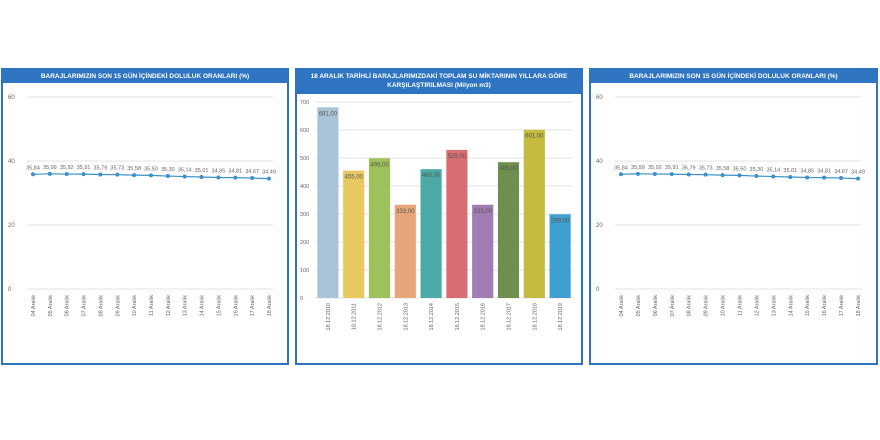 This screenshot has height=440, width=880. What do you see at coordinates (535, 317) in the screenshot?
I see `x-tick-label: 18.12.2018` at bounding box center [535, 317].